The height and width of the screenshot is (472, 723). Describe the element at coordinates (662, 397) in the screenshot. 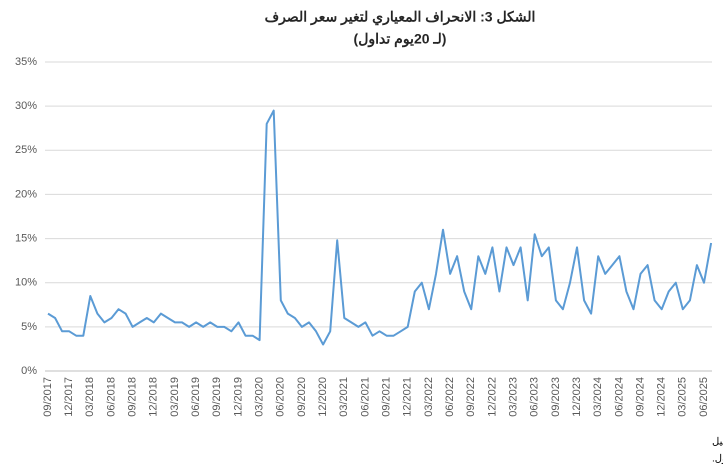

I see `x-tick-label: 12/2024` at that location.